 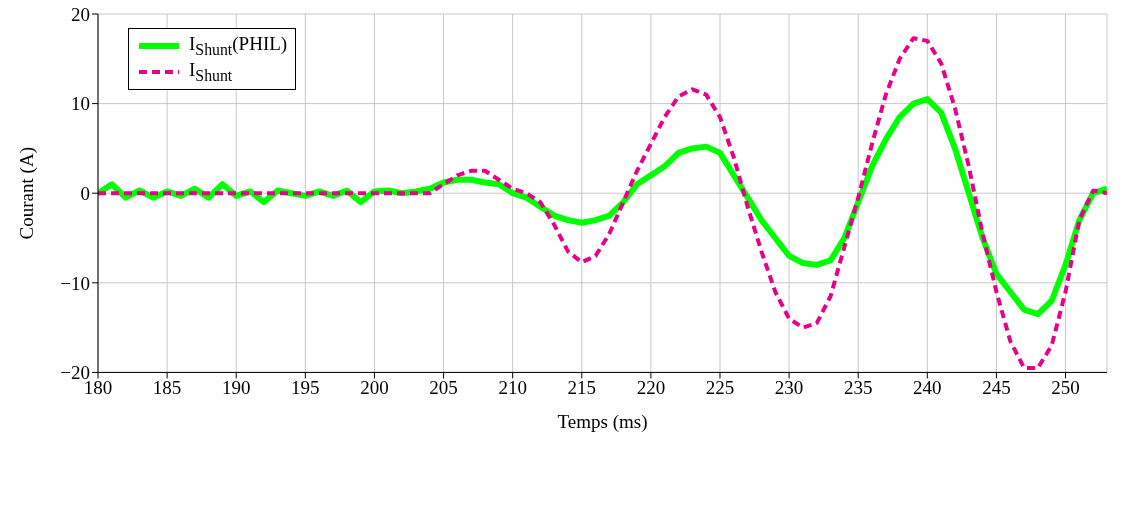 I want to click on x-tick-label: 220, so click(x=651, y=387).